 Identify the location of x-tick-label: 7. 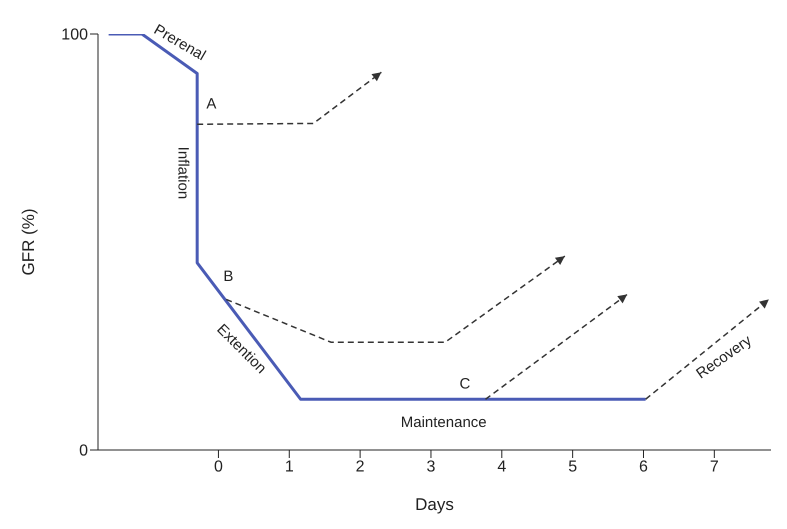
(714, 467).